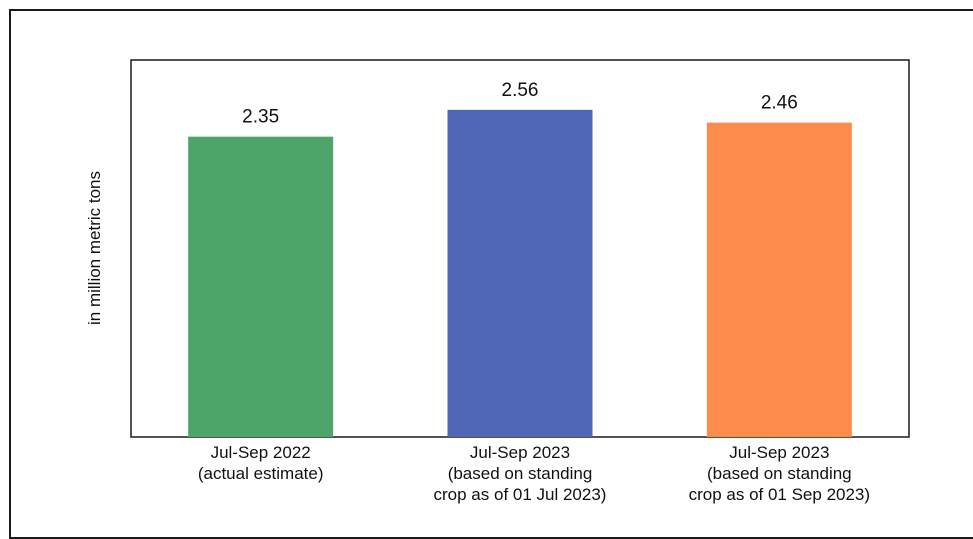 The image size is (973, 539). What do you see at coordinates (520, 494) in the screenshot?
I see `x-tick-label-2-line-3: crop as of 01 Jul 2023)` at bounding box center [520, 494].